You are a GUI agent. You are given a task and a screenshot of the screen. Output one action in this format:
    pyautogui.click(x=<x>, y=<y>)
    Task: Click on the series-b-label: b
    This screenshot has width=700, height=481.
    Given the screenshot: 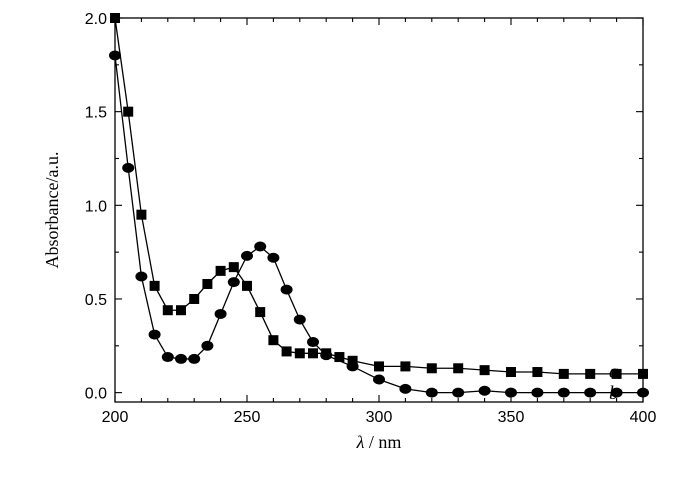 What is the action you would take?
    pyautogui.click(x=614, y=393)
    